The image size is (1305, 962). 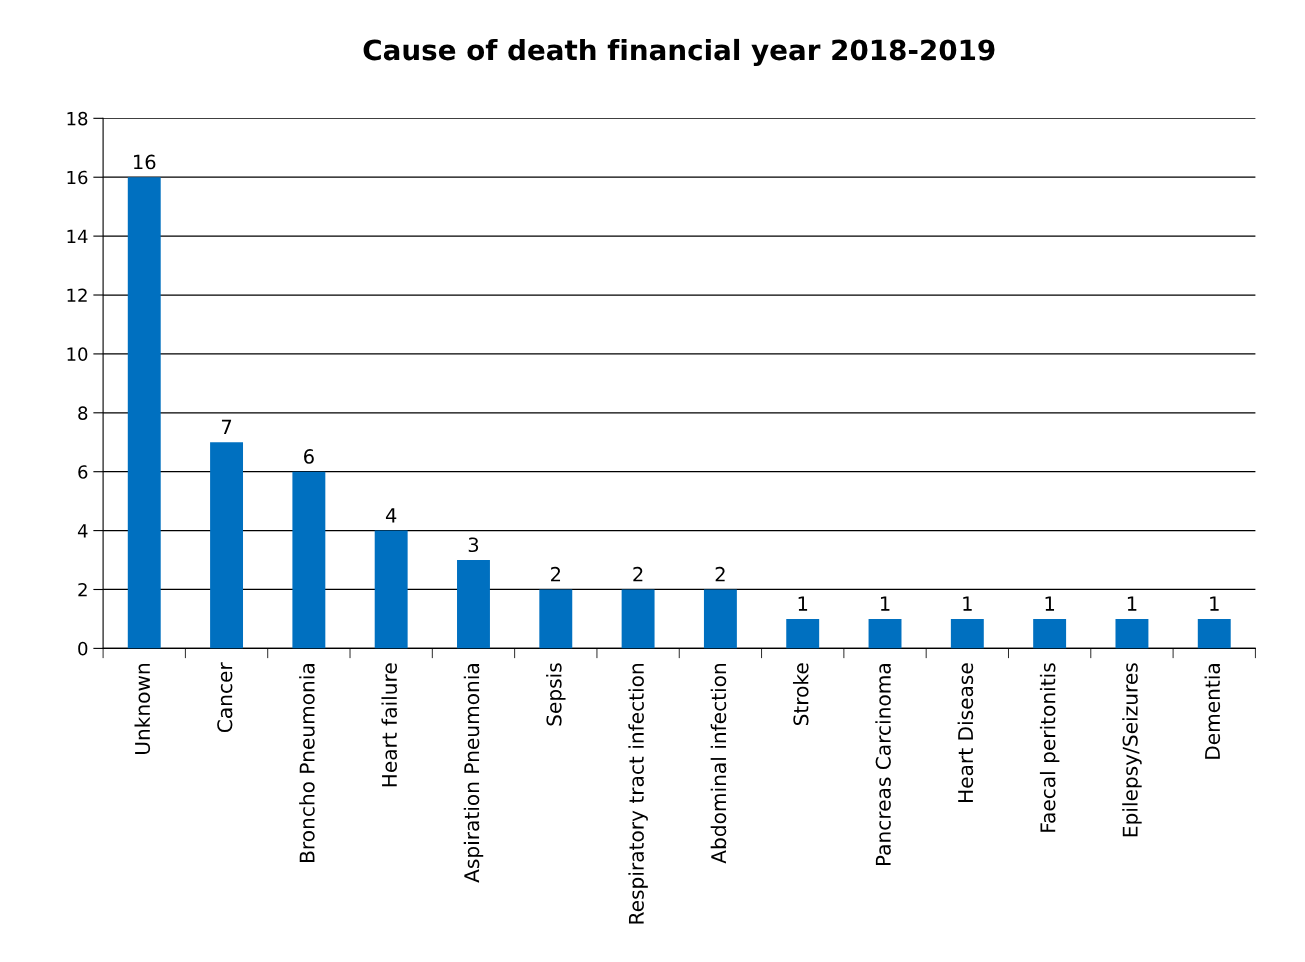 I want to click on x-tick-label: Cancer, so click(x=225, y=697).